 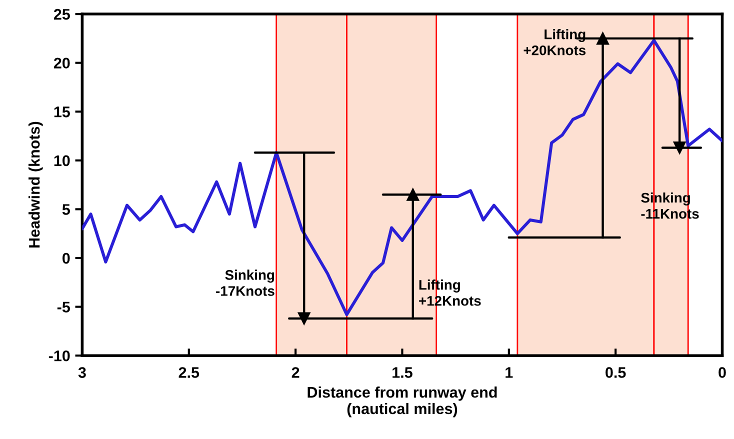 What do you see at coordinates (245, 283) in the screenshot?
I see `annotation: Sinking -17Knots` at bounding box center [245, 283].